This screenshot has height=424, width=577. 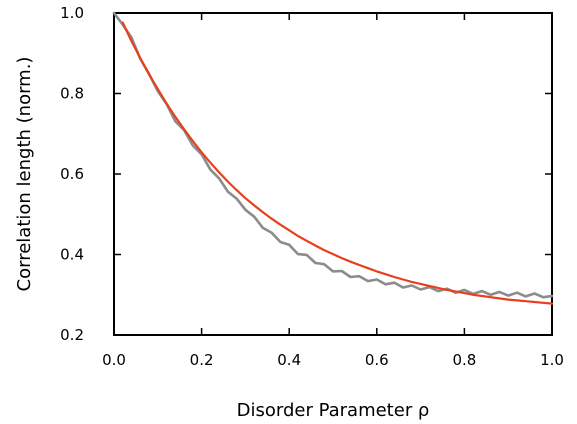 What do you see at coordinates (333, 410) in the screenshot?
I see `x-axis-title: Disorder Parameter ρ` at bounding box center [333, 410].